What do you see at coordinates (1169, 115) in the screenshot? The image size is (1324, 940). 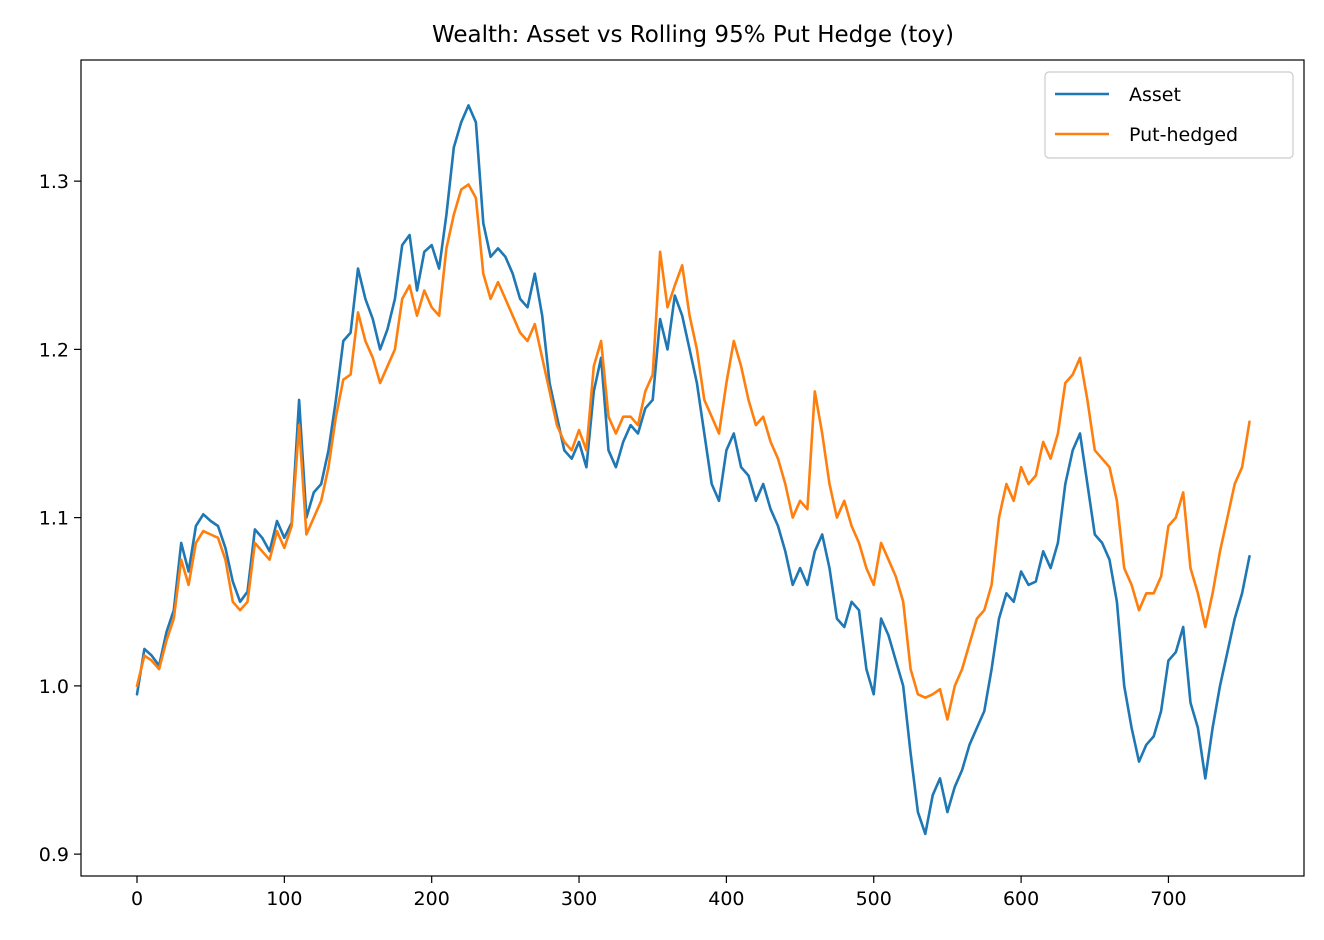 I see `legend: Asset Put-hedged` at bounding box center [1169, 115].